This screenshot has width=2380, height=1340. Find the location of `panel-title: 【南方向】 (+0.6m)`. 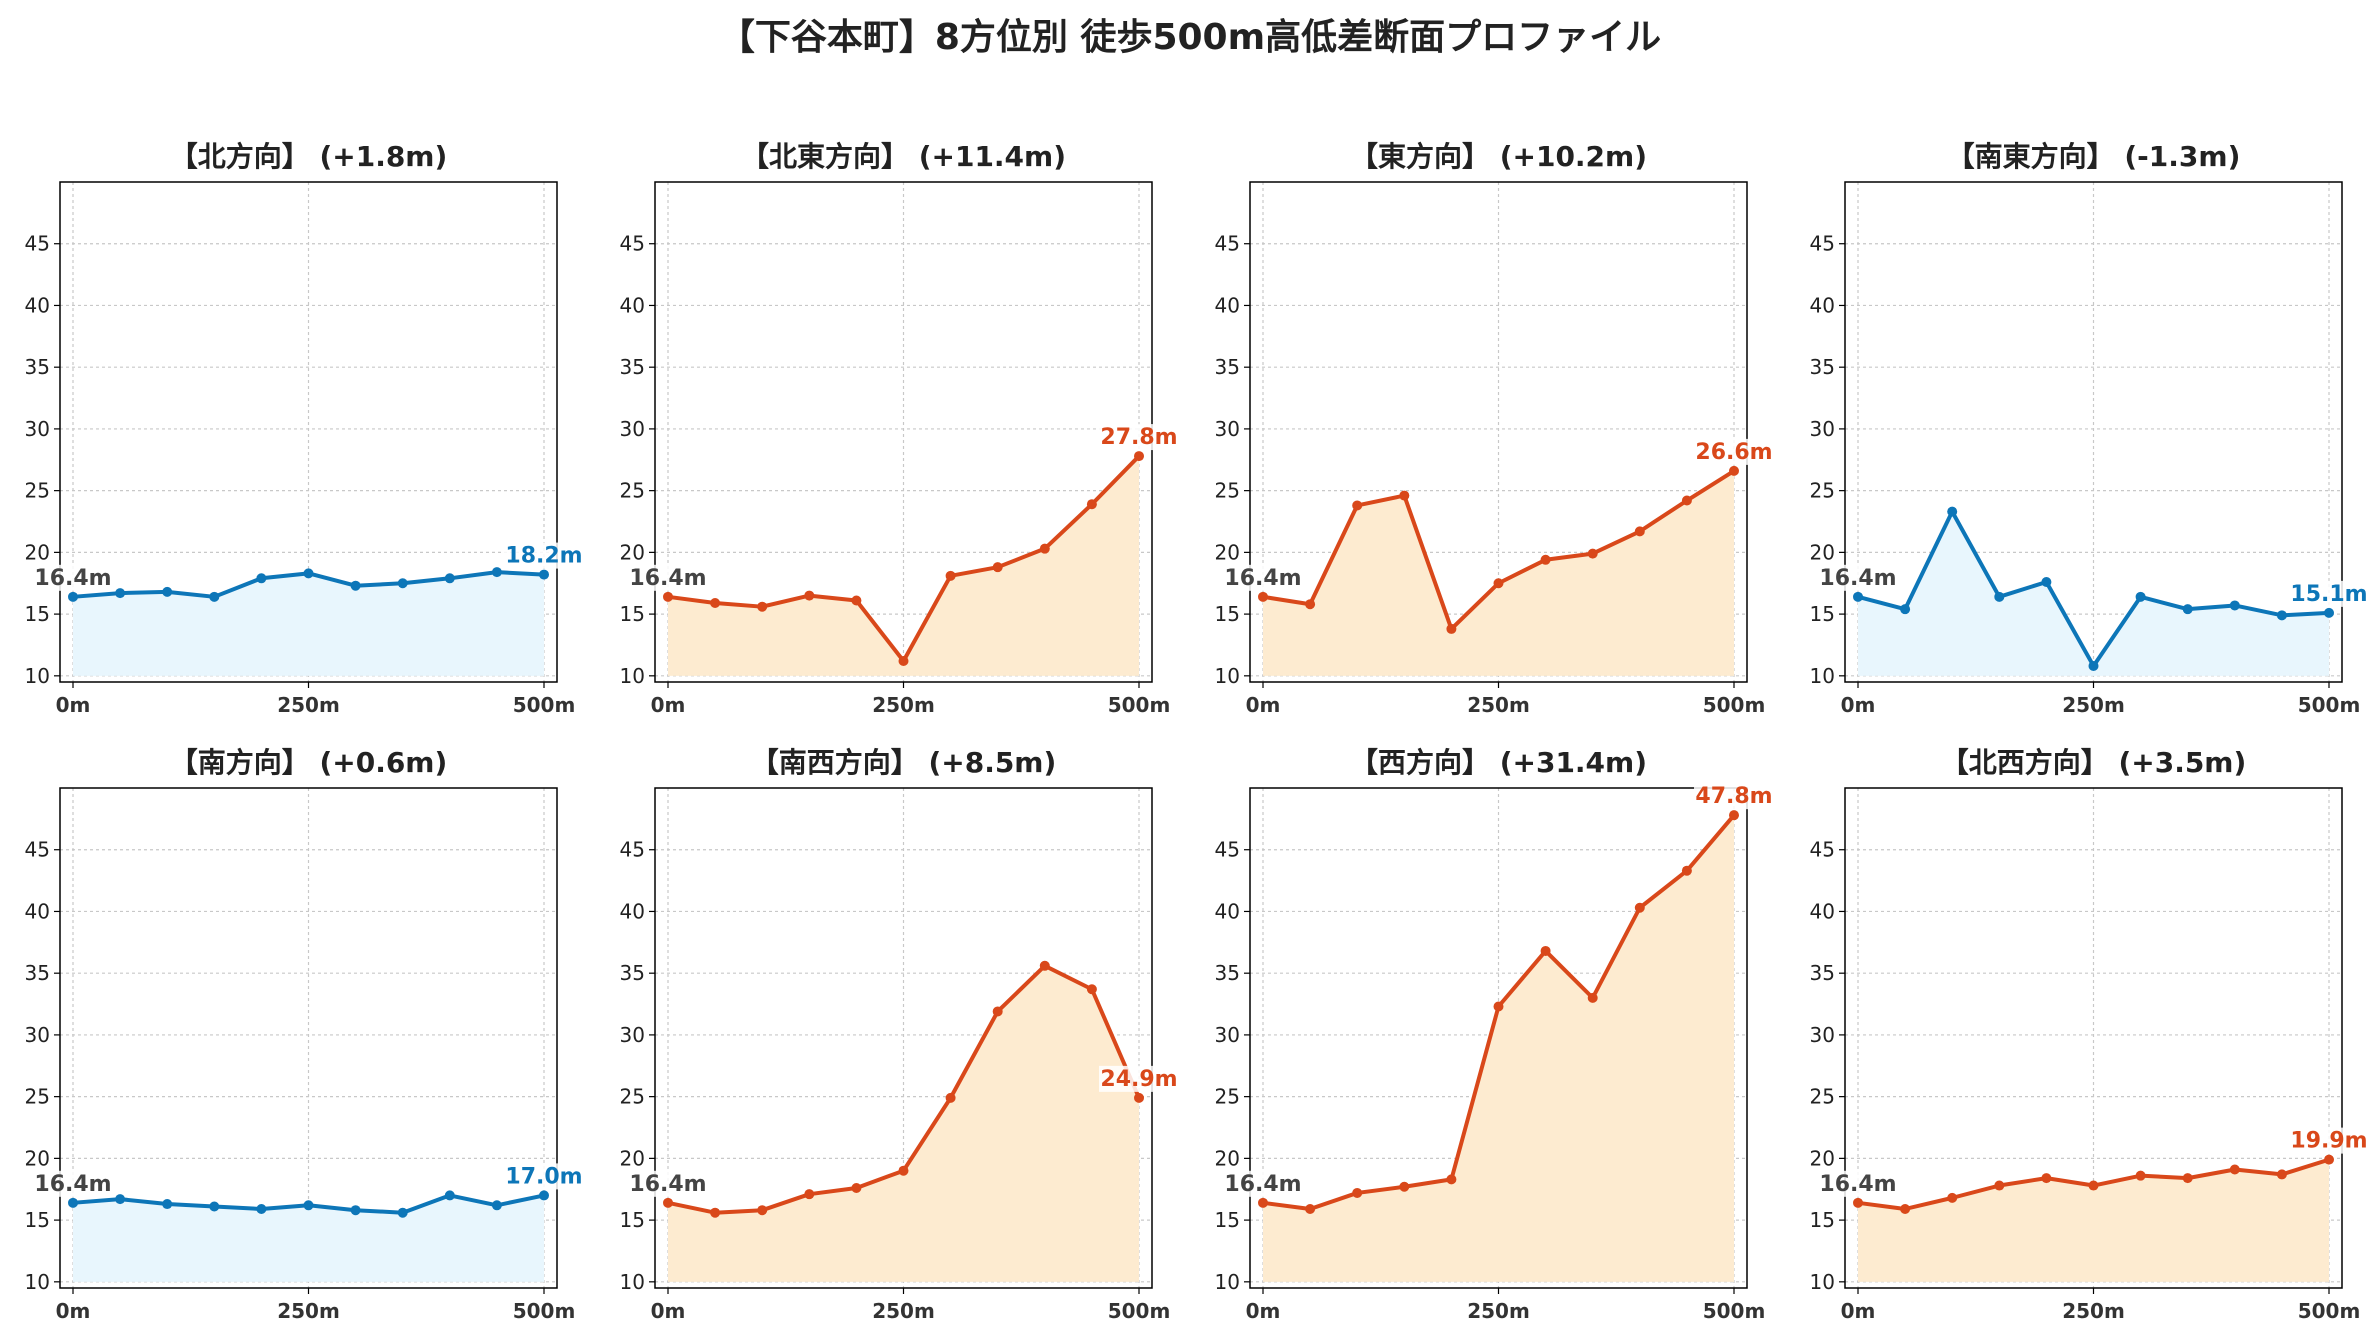

panel-title: 【南方向】 (+0.6m) is located at coordinates (309, 762).